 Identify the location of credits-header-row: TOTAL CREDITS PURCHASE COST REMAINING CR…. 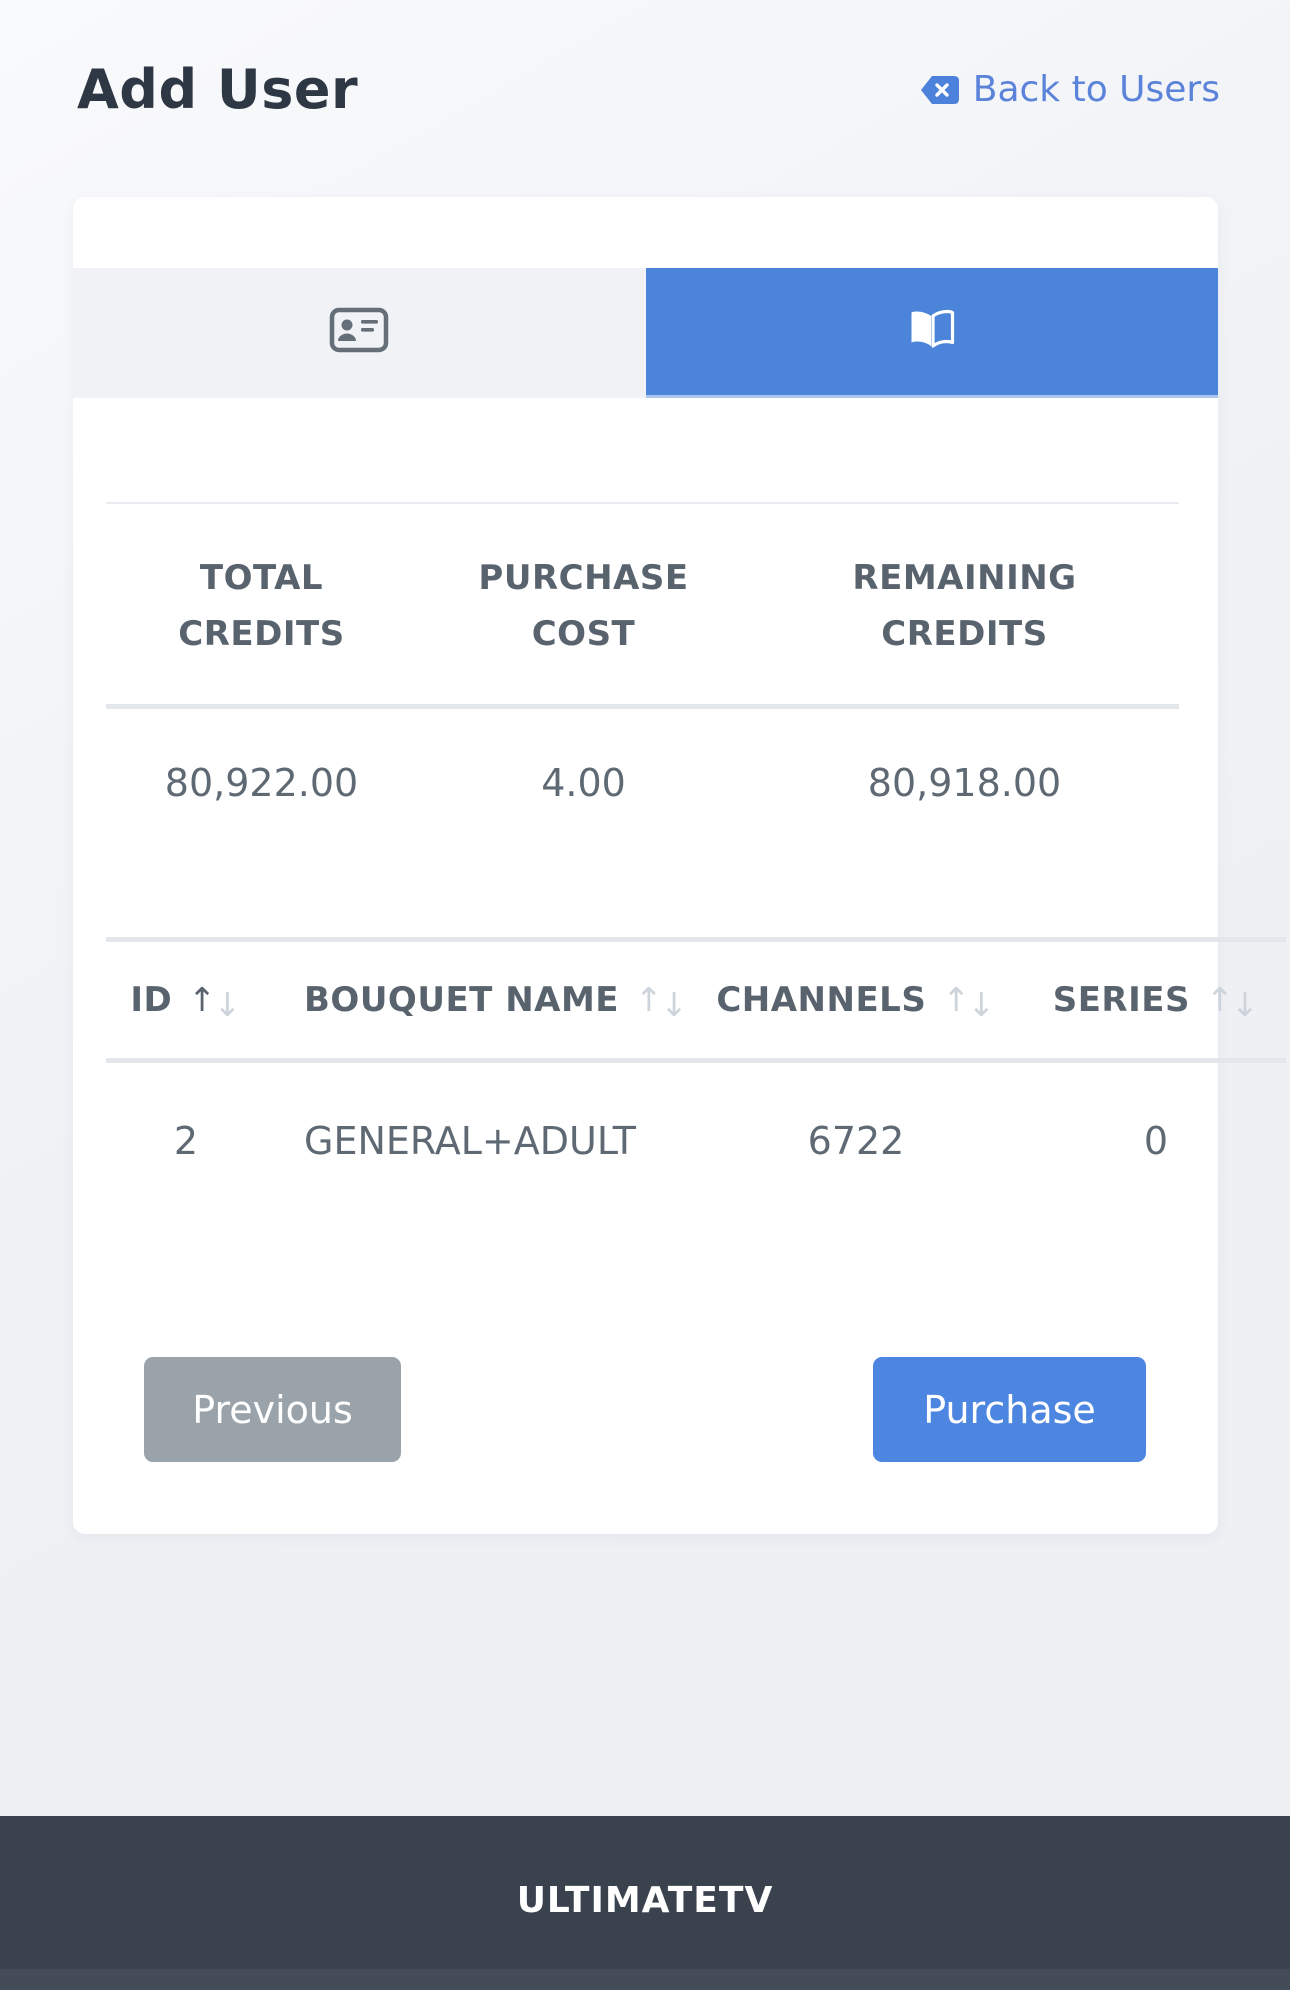
(642, 606).